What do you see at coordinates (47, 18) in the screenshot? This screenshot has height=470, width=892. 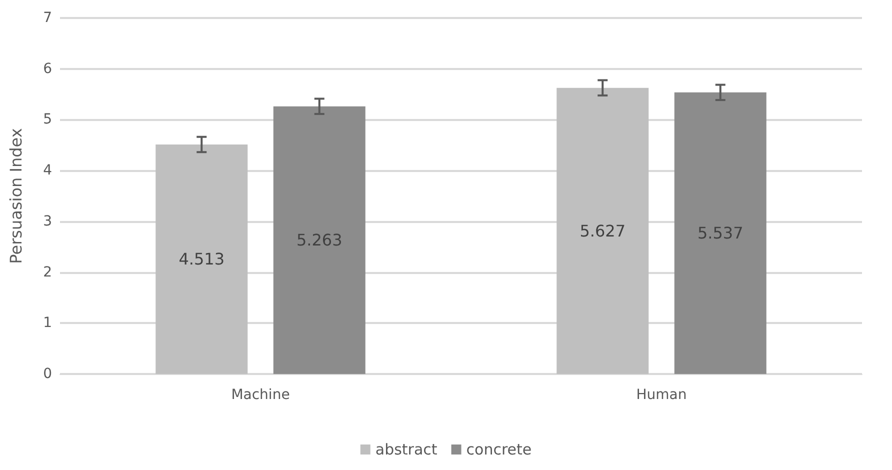 I see `y-tick-label: 7` at bounding box center [47, 18].